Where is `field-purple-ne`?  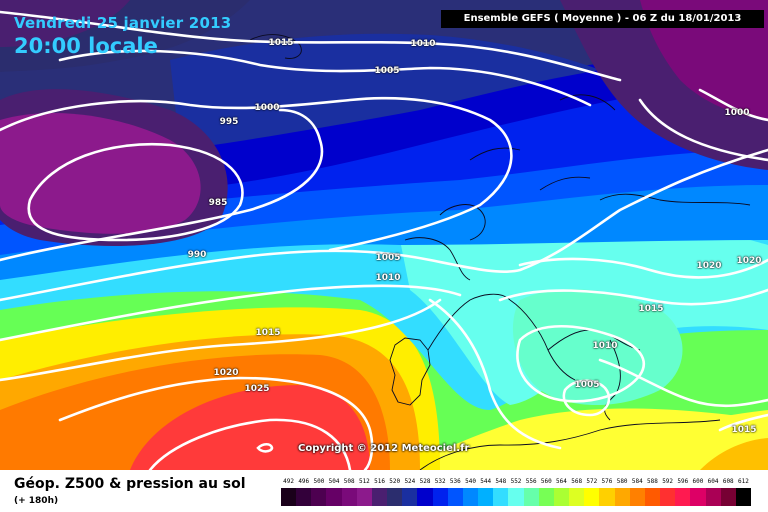 field-purple-ne is located at coordinates (704, 60).